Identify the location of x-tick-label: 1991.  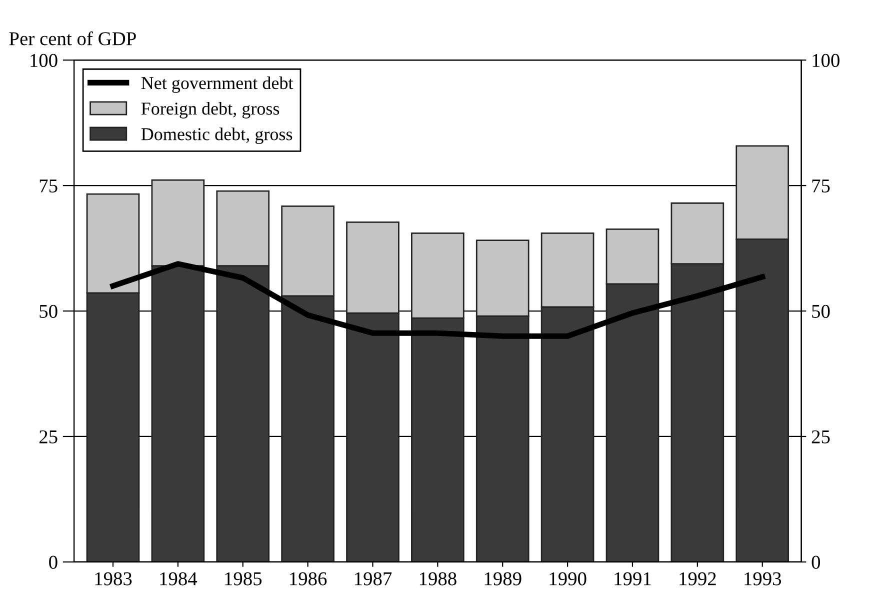
(632, 579).